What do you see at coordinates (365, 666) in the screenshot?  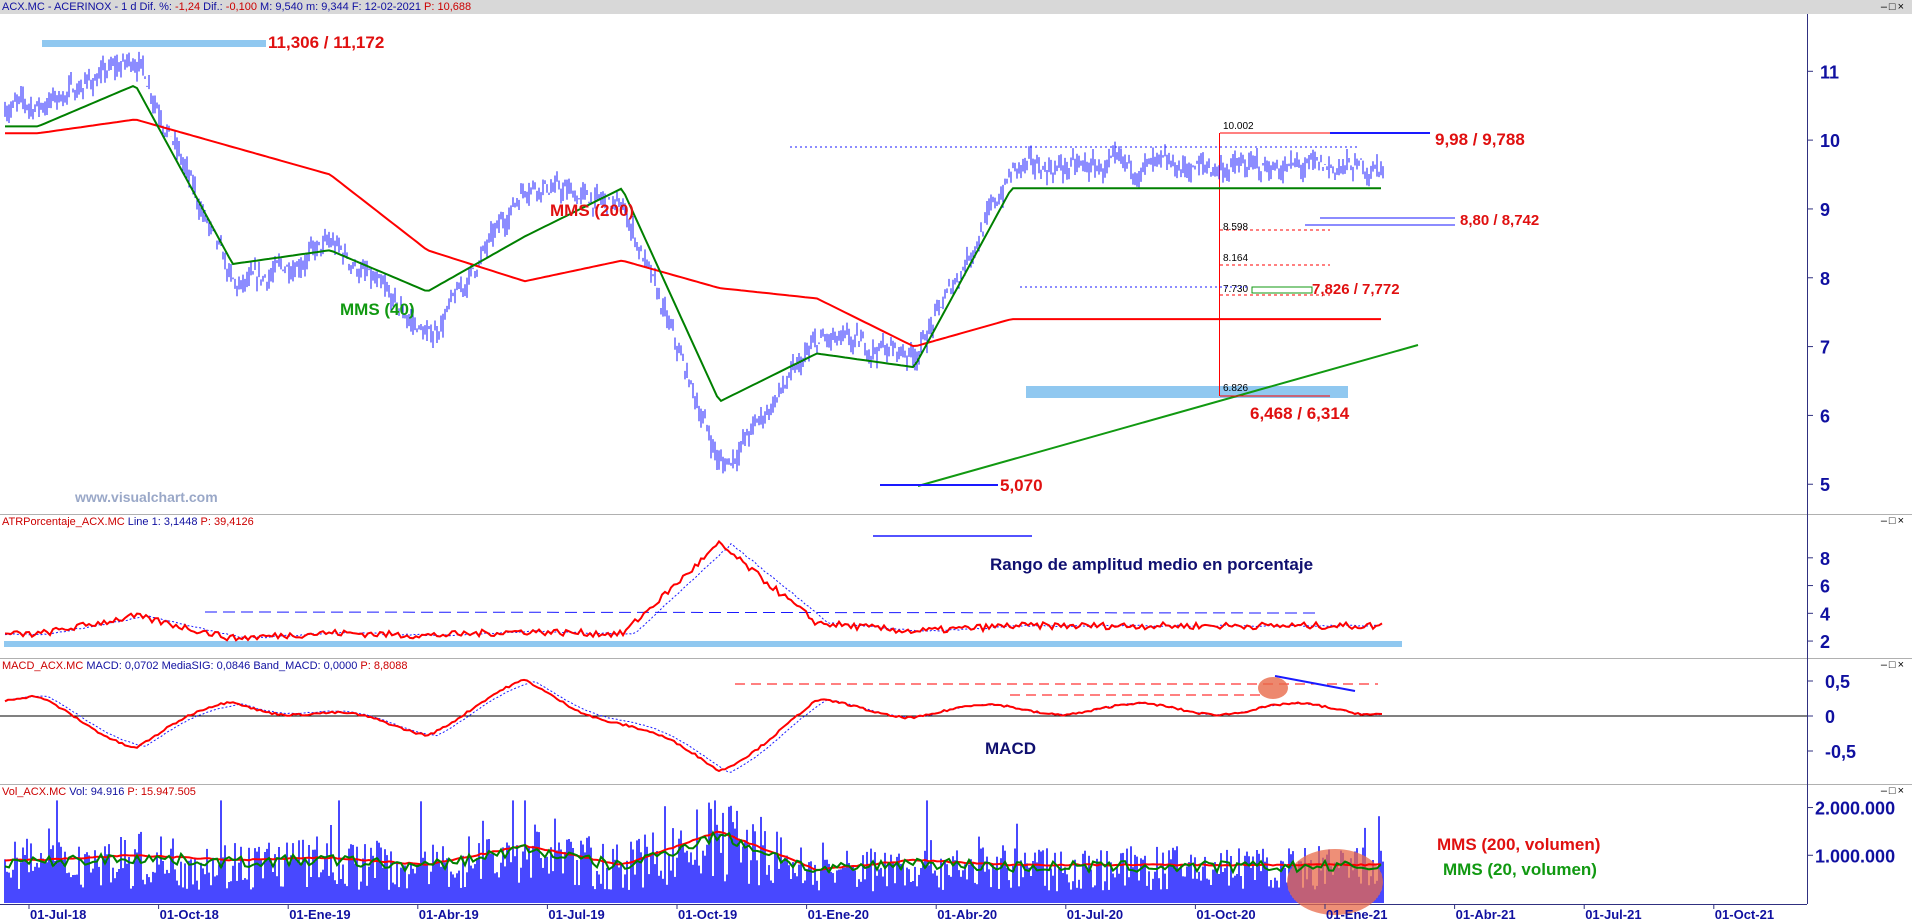 I see `macd-p-label: P:` at bounding box center [365, 666].